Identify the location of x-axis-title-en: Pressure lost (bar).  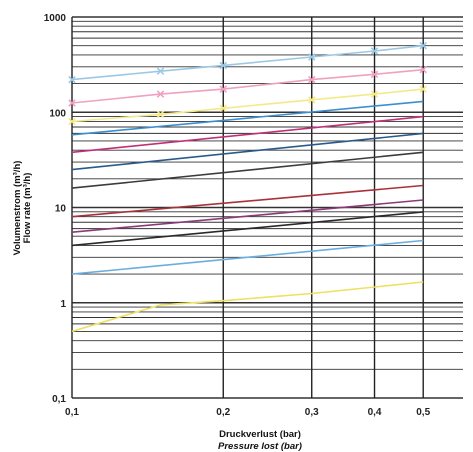
(260, 446).